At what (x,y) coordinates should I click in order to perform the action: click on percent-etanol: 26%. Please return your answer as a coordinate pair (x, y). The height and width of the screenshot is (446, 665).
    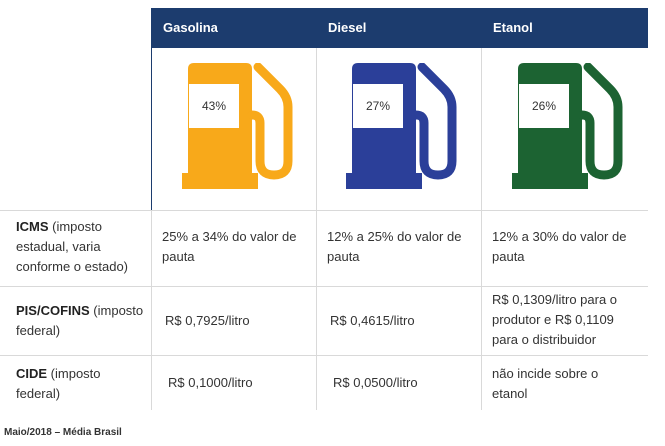
    Looking at the image, I should click on (544, 106).